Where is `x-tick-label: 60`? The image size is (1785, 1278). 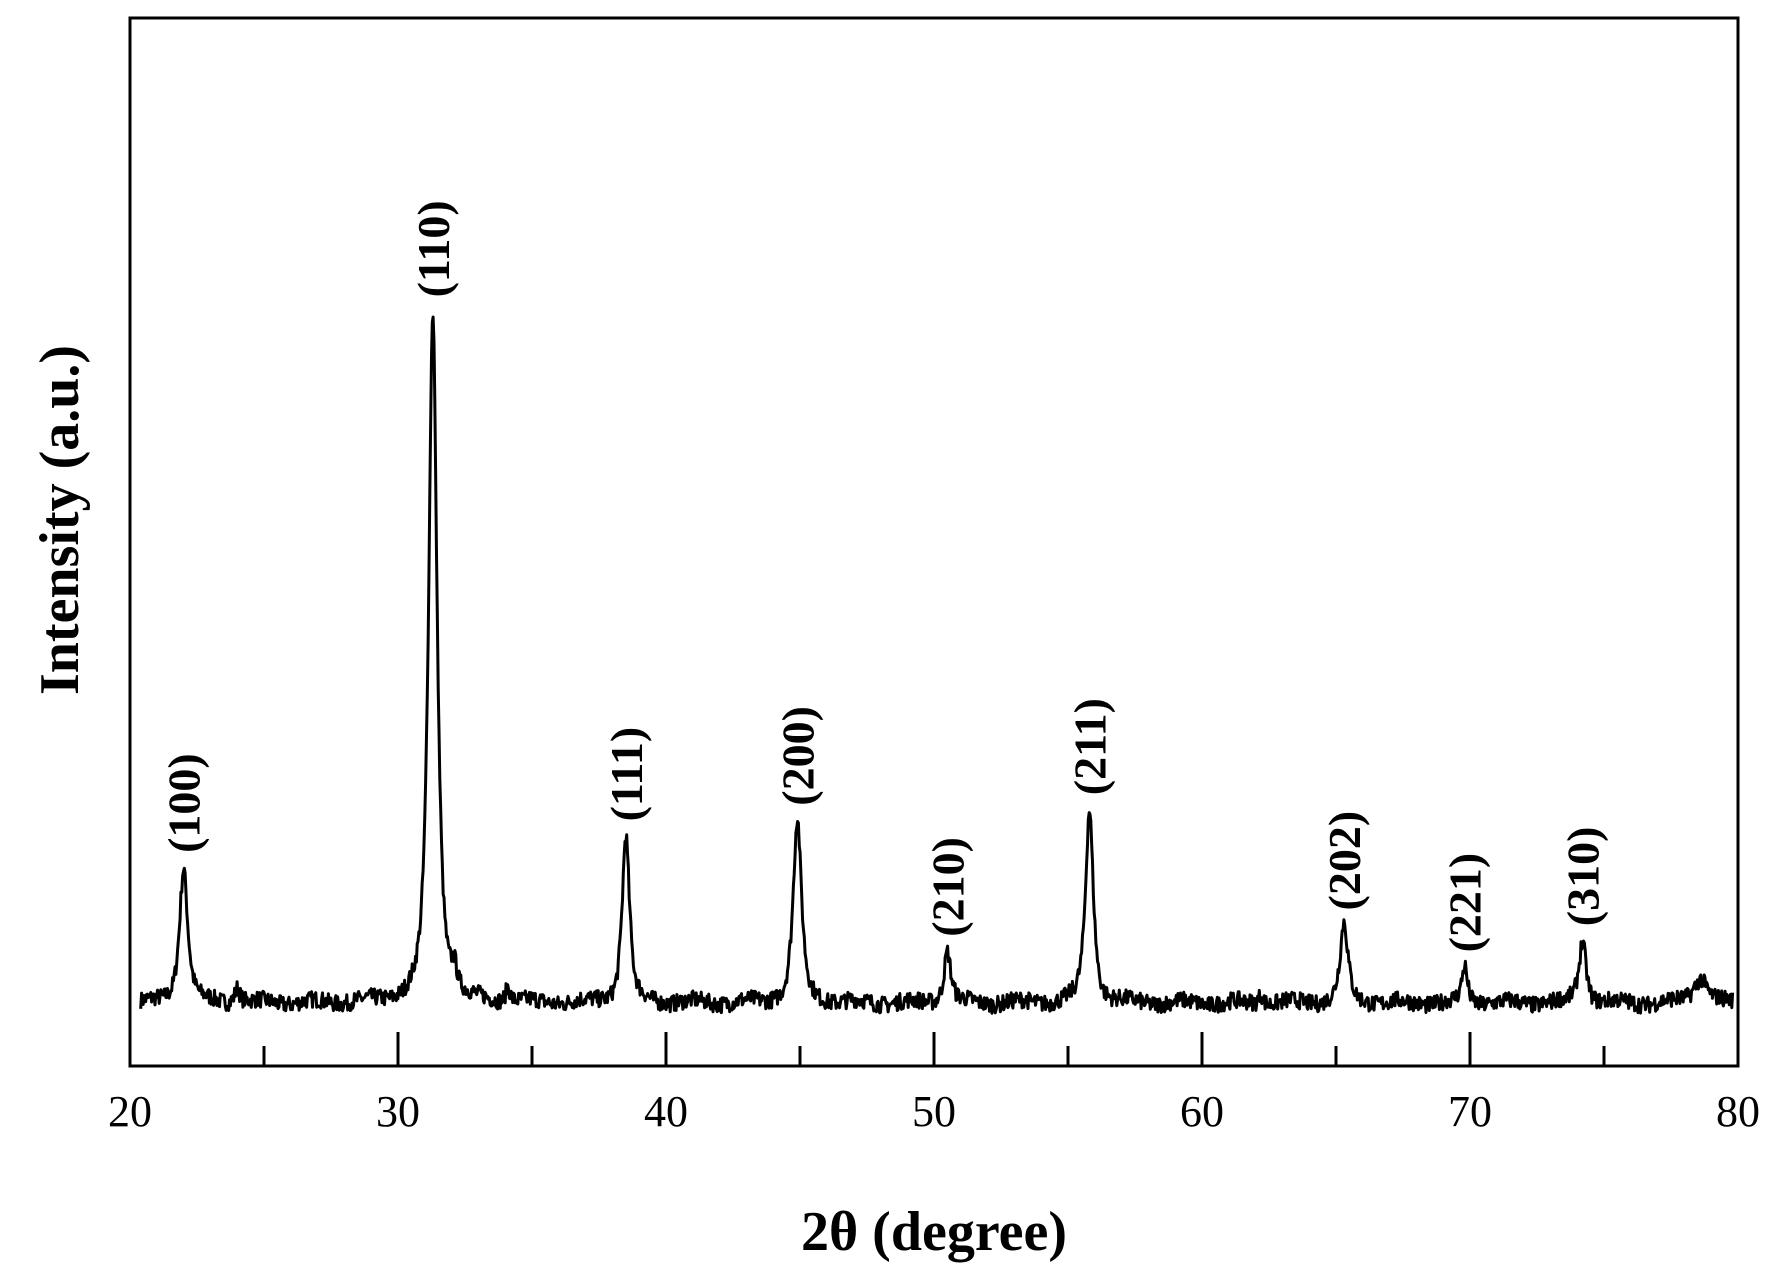 x-tick-label: 60 is located at coordinates (1202, 1111).